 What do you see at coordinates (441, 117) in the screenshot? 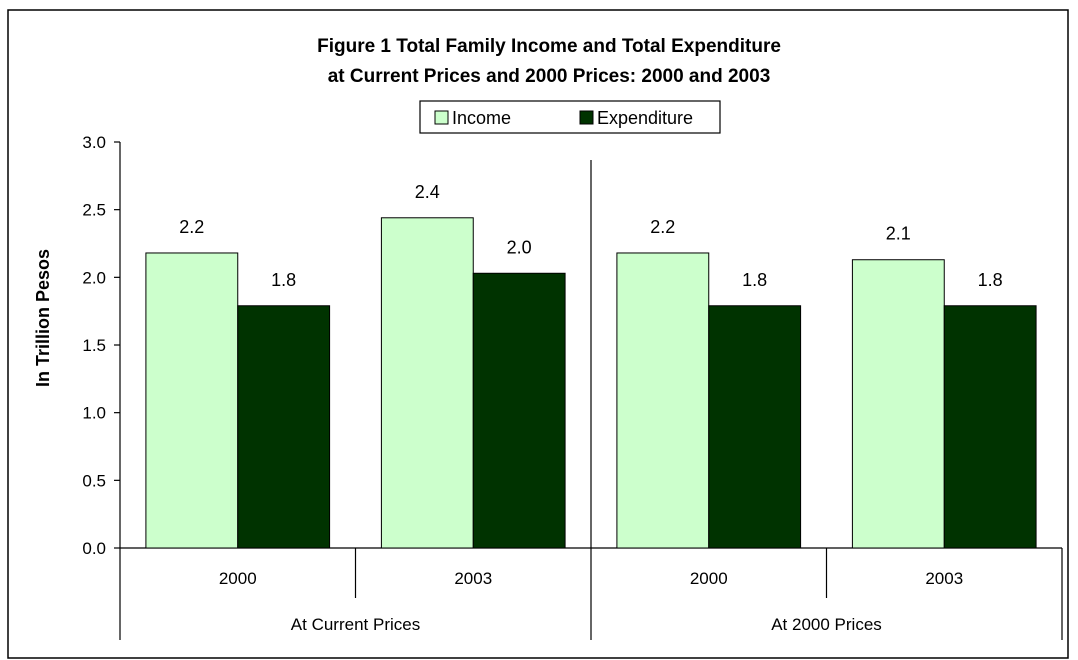
I see `legend-swatch-income` at bounding box center [441, 117].